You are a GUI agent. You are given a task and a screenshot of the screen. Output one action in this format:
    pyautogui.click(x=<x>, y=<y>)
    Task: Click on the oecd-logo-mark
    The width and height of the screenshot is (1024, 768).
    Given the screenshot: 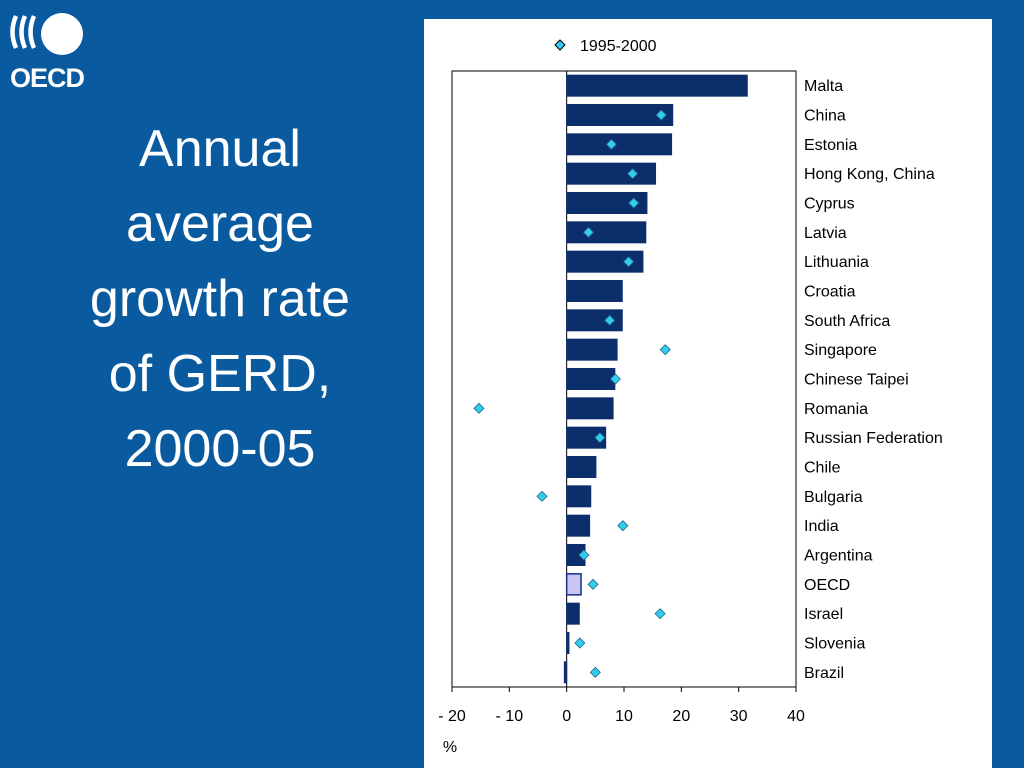 What is the action you would take?
    pyautogui.click(x=46, y=34)
    